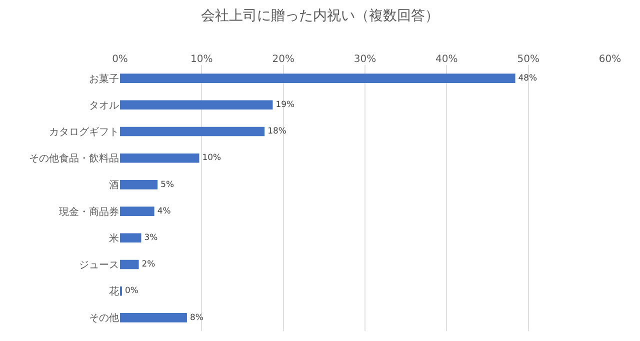  I want to click on y-tick-label: カタログギフト, so click(84, 132).